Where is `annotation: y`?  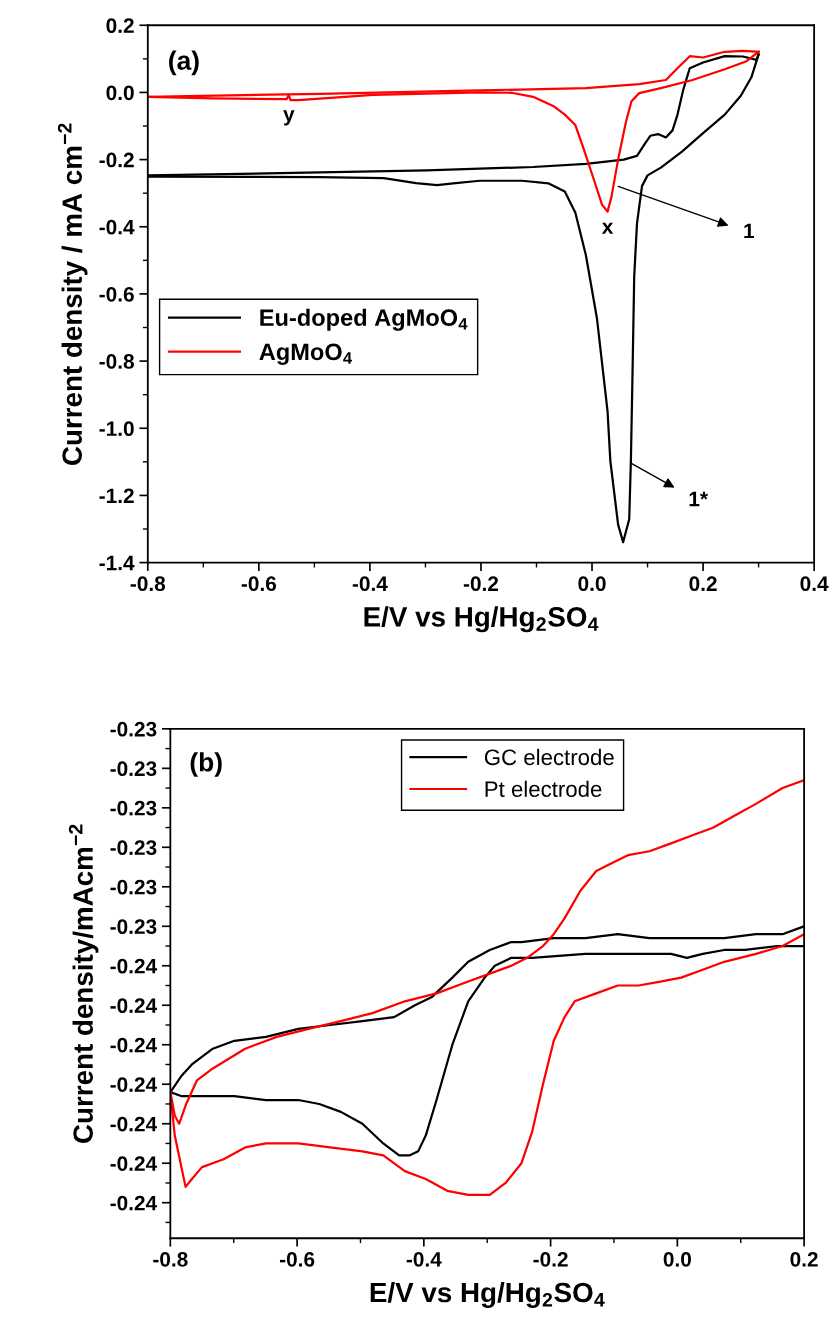
annotation: y is located at coordinates (289, 118).